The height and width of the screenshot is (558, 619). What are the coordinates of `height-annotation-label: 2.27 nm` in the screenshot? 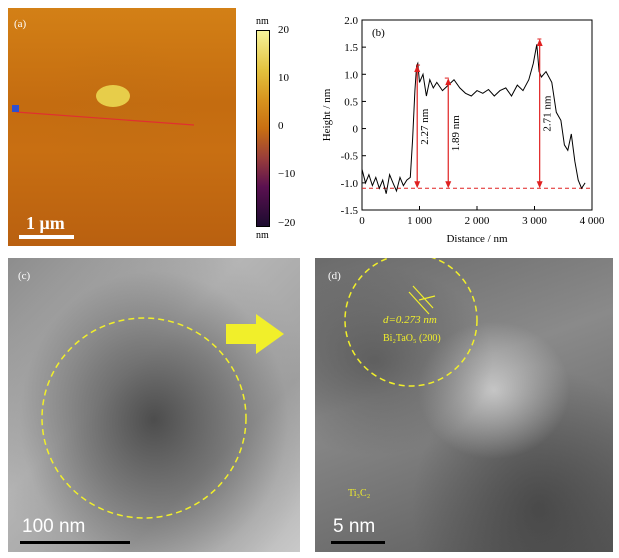 It's located at (425, 126).